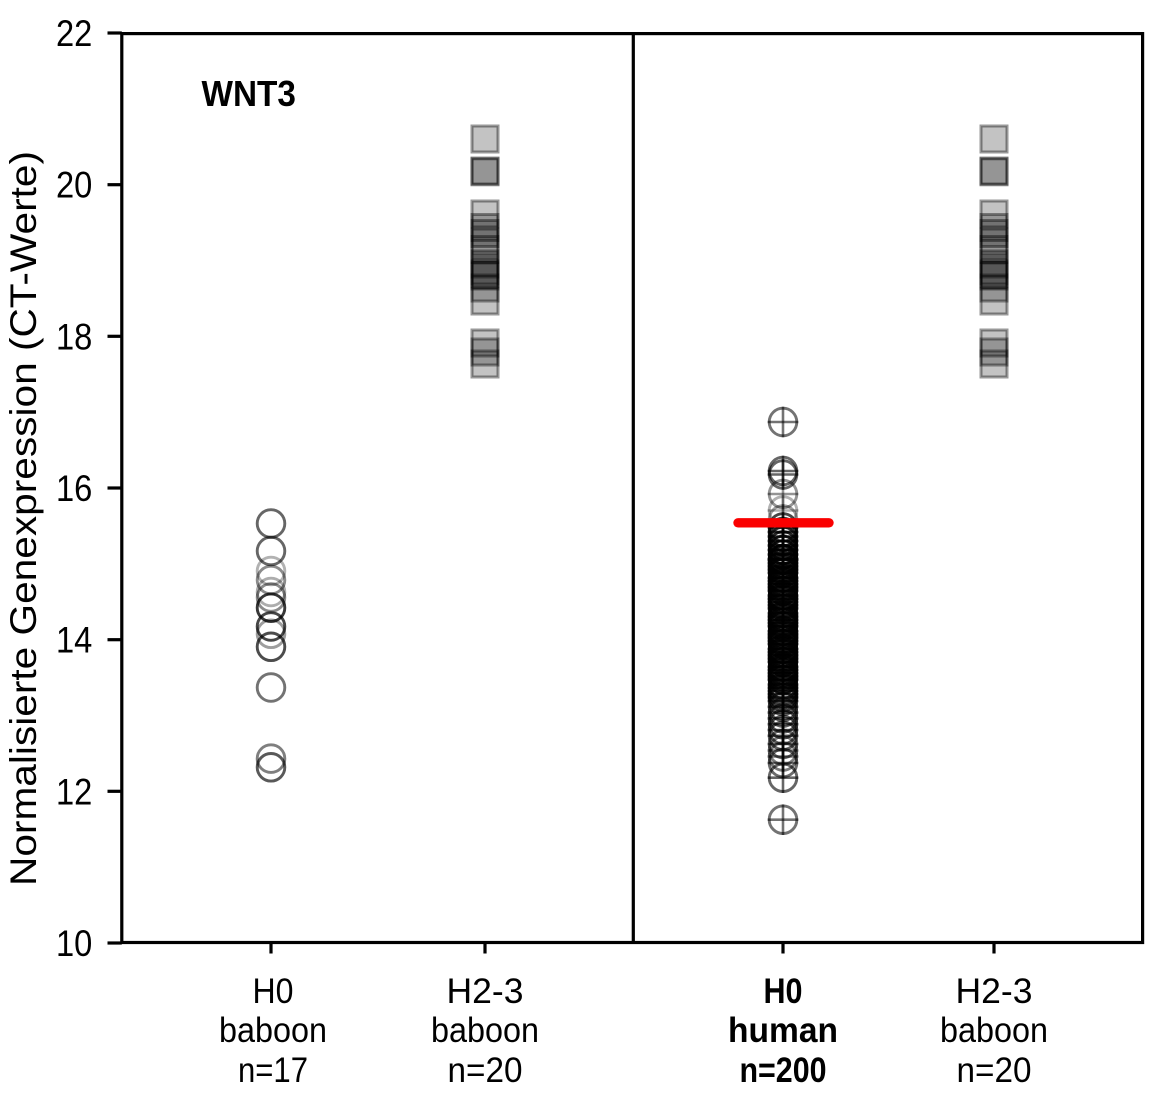  What do you see at coordinates (74, 488) in the screenshot?
I see `svg-text: 16` at bounding box center [74, 488].